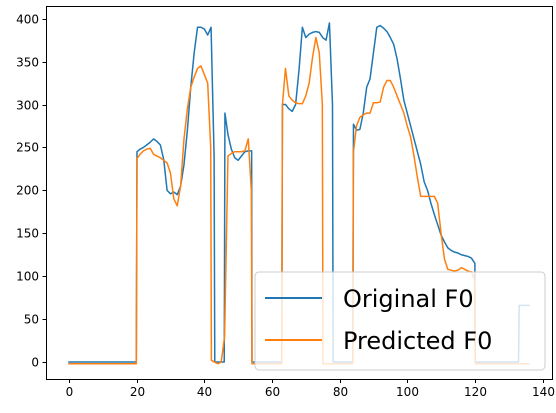 Image resolution: width=556 pixels, height=413 pixels. I want to click on legend-label: Original F0, so click(408, 299).